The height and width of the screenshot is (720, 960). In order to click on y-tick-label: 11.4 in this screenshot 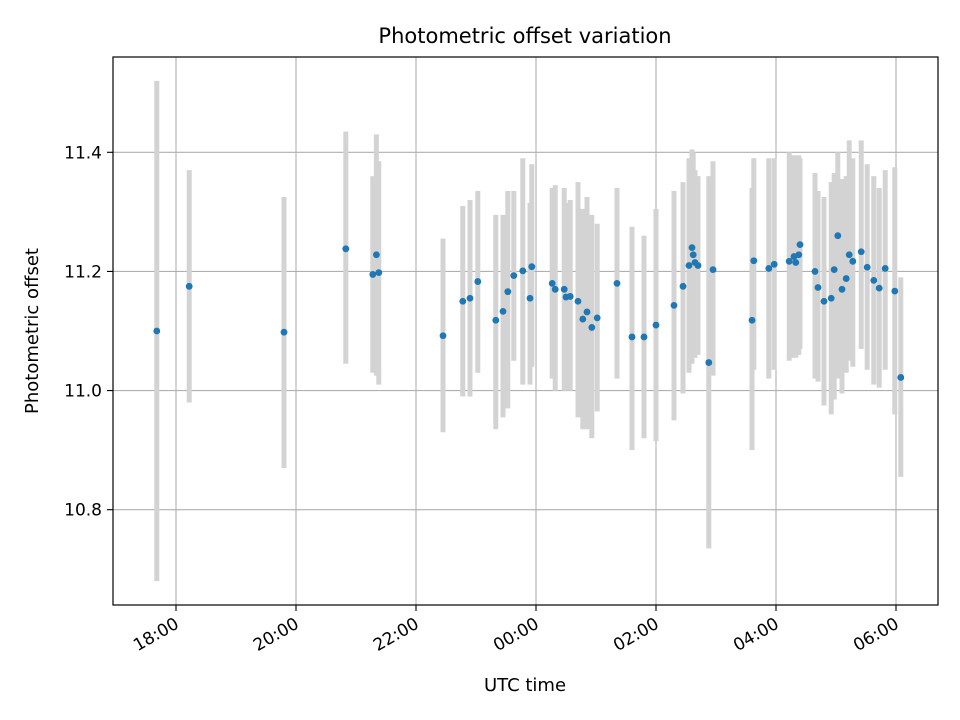, I will do `click(83, 153)`.